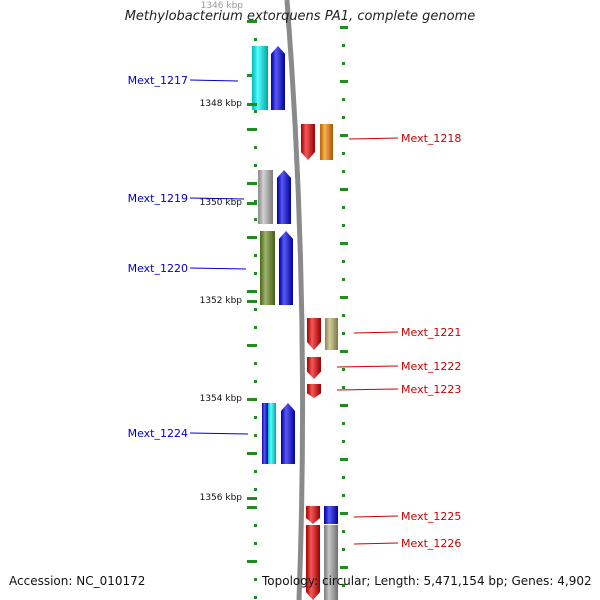 The width and height of the screenshot is (600, 600). Describe the element at coordinates (295, 300) in the screenshot. I see `genome-backbone` at that location.